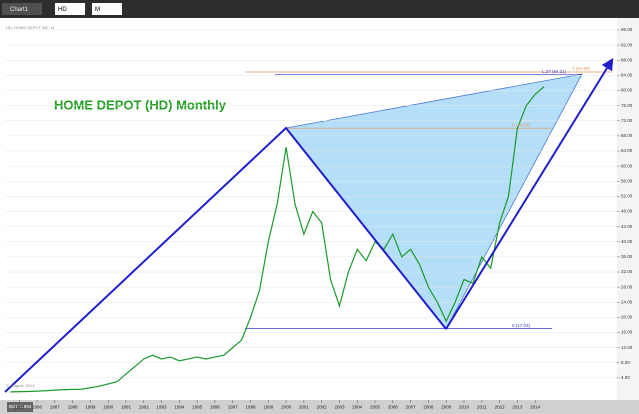 The width and height of the screenshot is (639, 414). Describe the element at coordinates (251, 407) in the screenshot. I see `x-tick-label: 1998` at that location.